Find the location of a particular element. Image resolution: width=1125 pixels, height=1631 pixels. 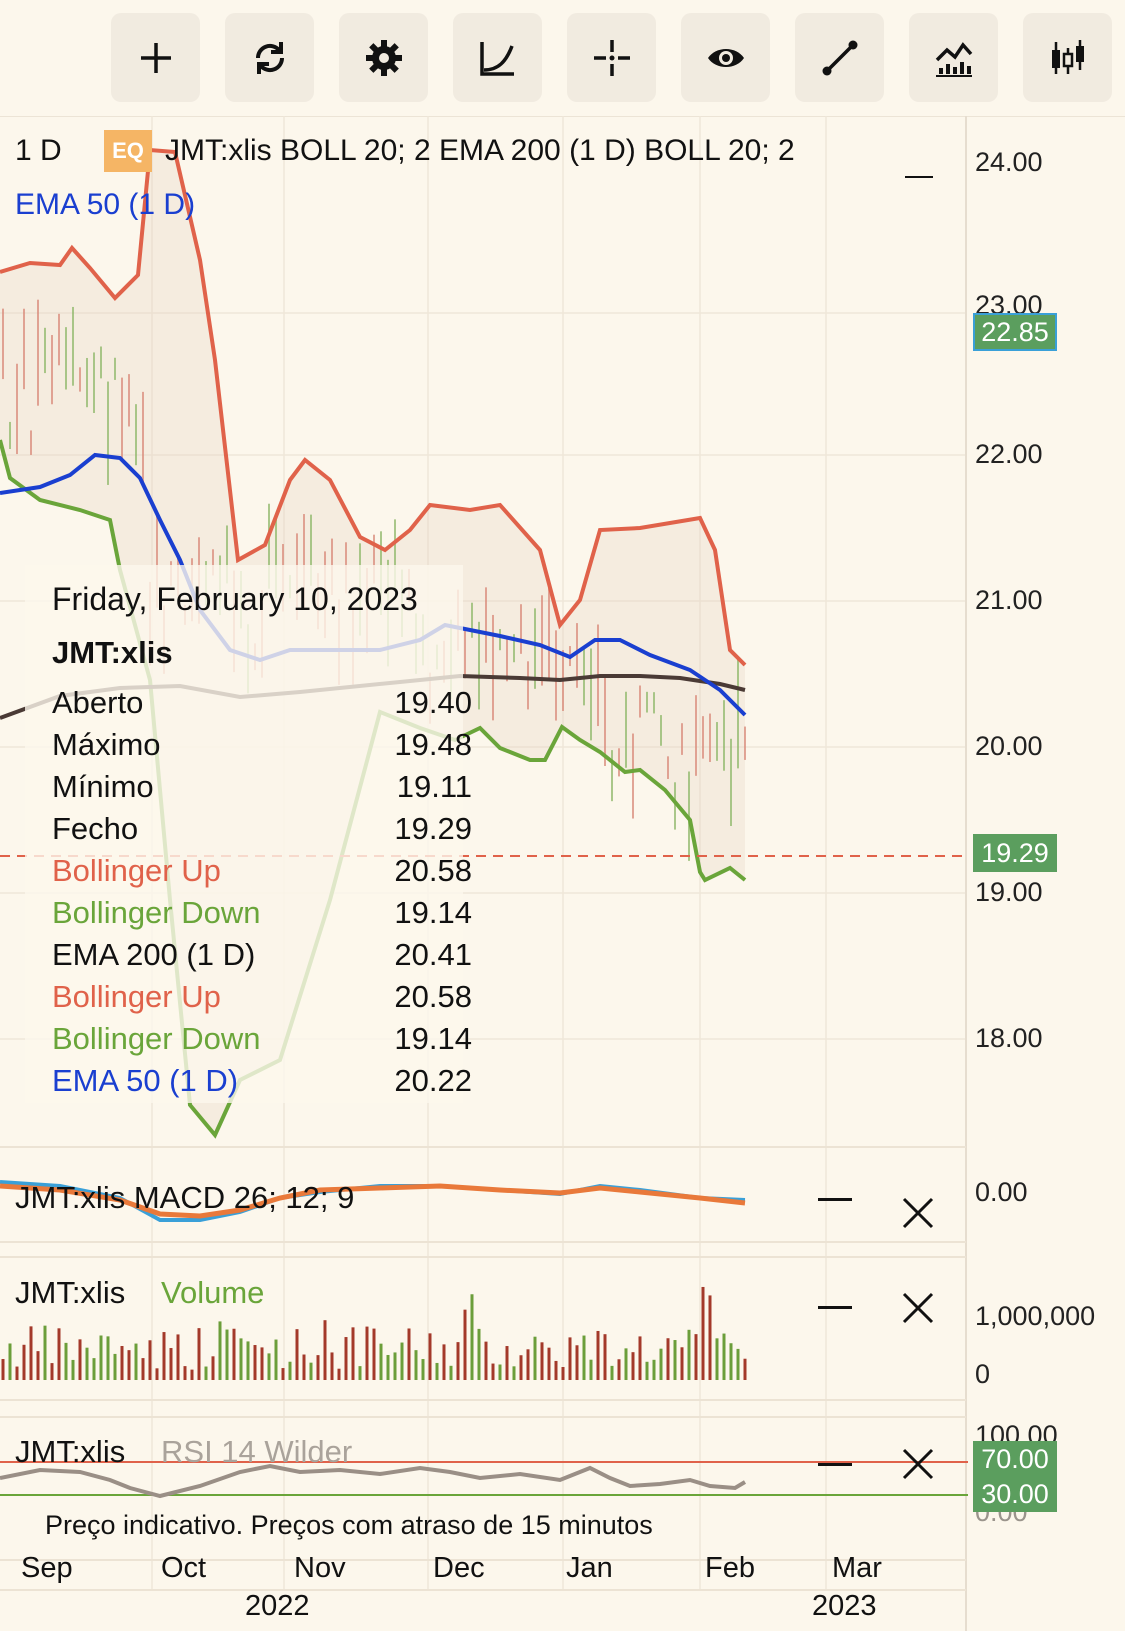

tooltip-row-value: 19.29 is located at coordinates (433, 828).